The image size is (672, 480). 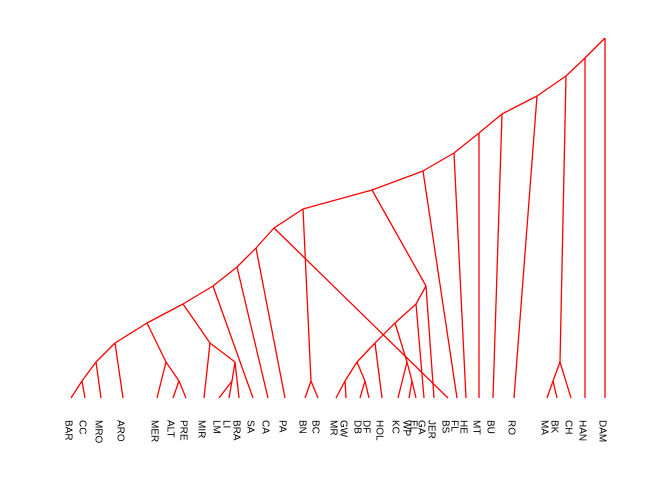 What do you see at coordinates (301, 427) in the screenshot?
I see `leaf-label: BN` at bounding box center [301, 427].